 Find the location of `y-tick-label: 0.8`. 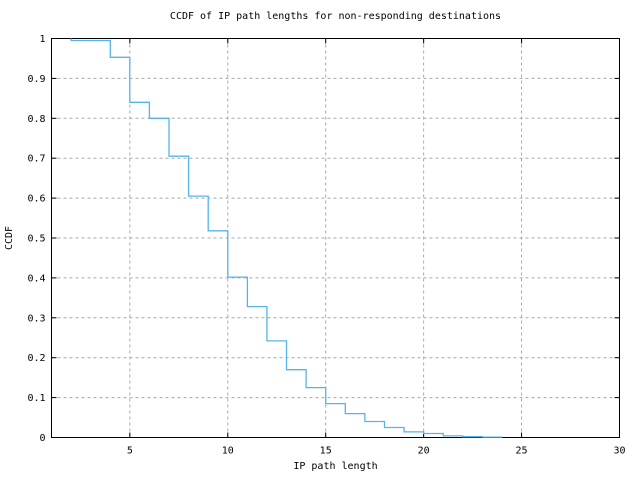

y-tick-label: 0.8 is located at coordinates (36, 119).